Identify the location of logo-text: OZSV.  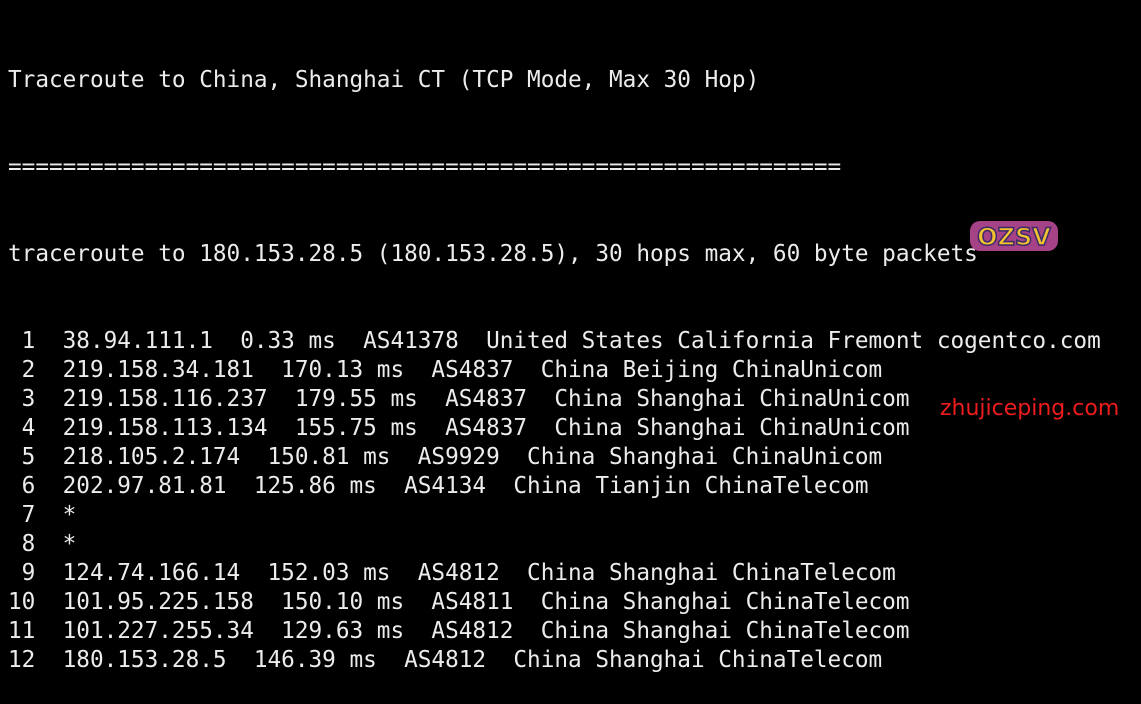
(1014, 237).